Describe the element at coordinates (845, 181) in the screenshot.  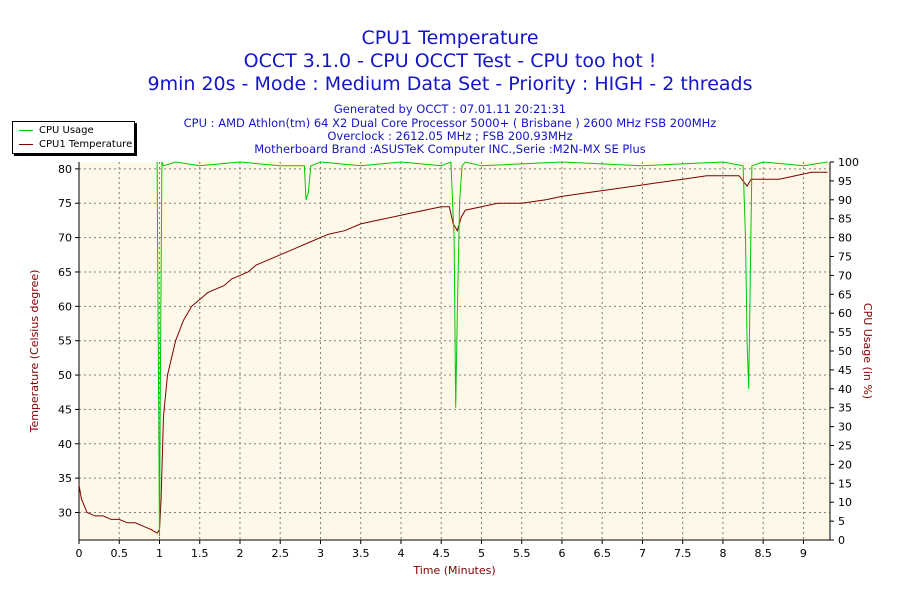
I see `y-right-tick-label: 95` at that location.